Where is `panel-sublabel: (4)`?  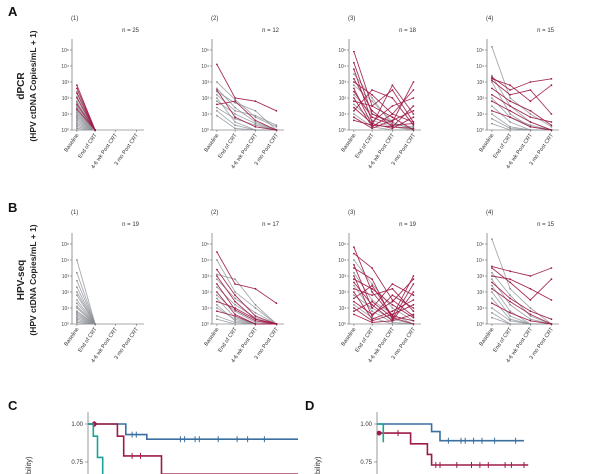 panel-sublabel: (4) is located at coordinates (489, 19).